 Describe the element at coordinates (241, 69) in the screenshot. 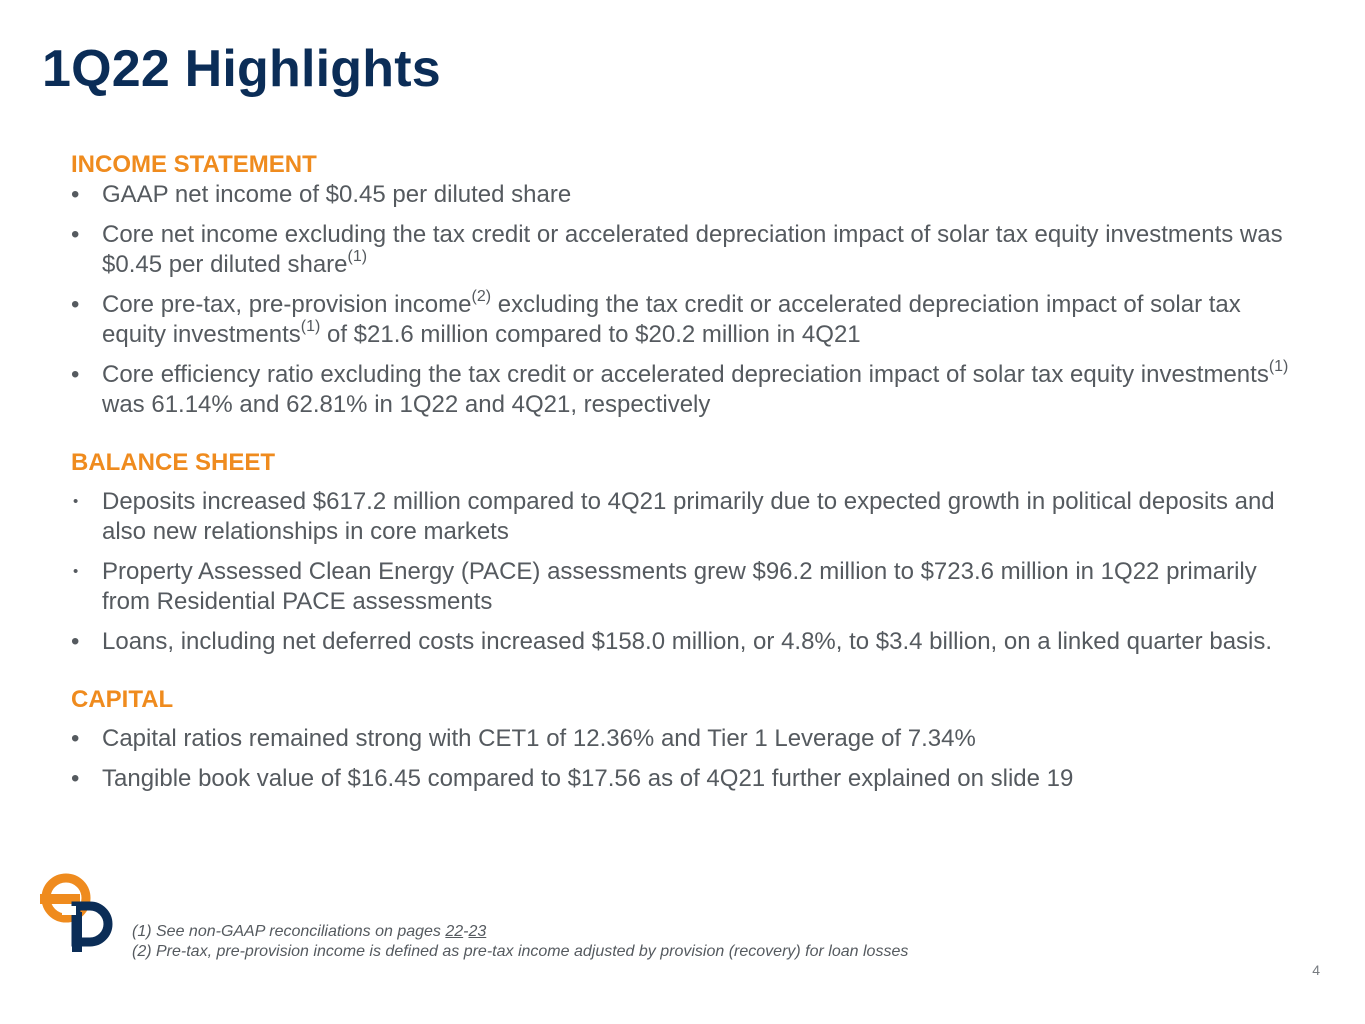

I see `slide-title: 1Q22 Highlights` at that location.